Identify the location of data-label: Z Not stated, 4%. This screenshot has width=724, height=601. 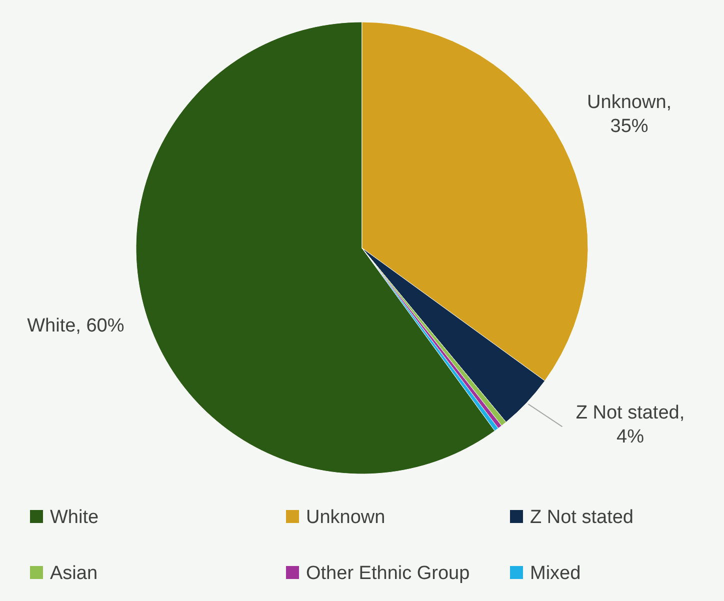
(630, 425).